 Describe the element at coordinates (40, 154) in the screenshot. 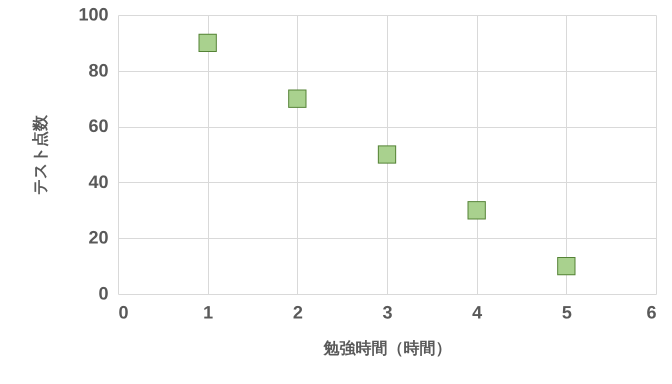

I see `y-axis-title: テスト点数` at that location.